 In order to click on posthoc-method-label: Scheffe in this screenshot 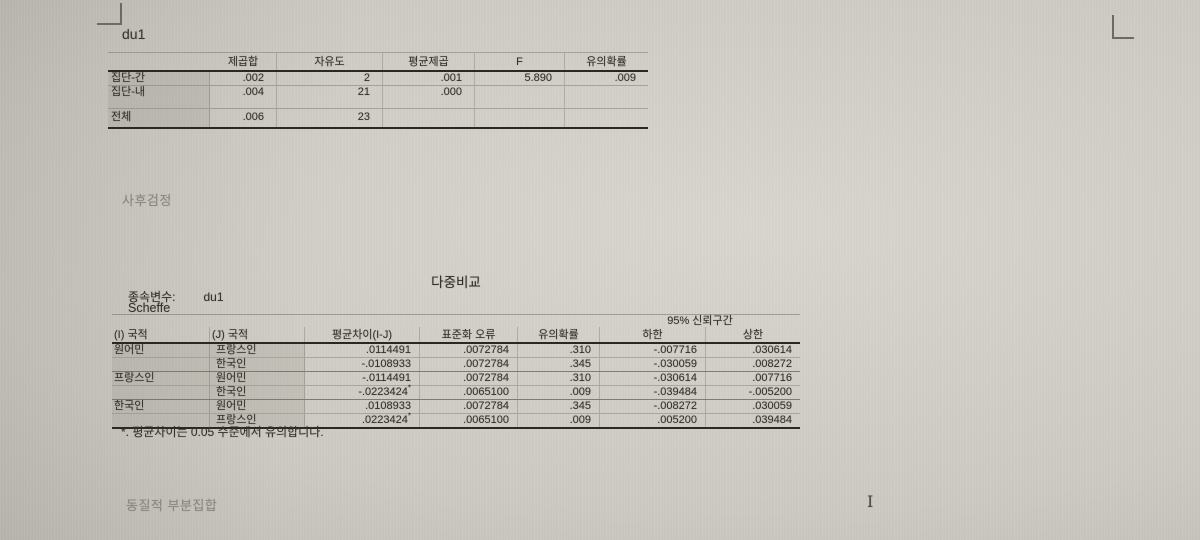, I will do `click(149, 308)`.